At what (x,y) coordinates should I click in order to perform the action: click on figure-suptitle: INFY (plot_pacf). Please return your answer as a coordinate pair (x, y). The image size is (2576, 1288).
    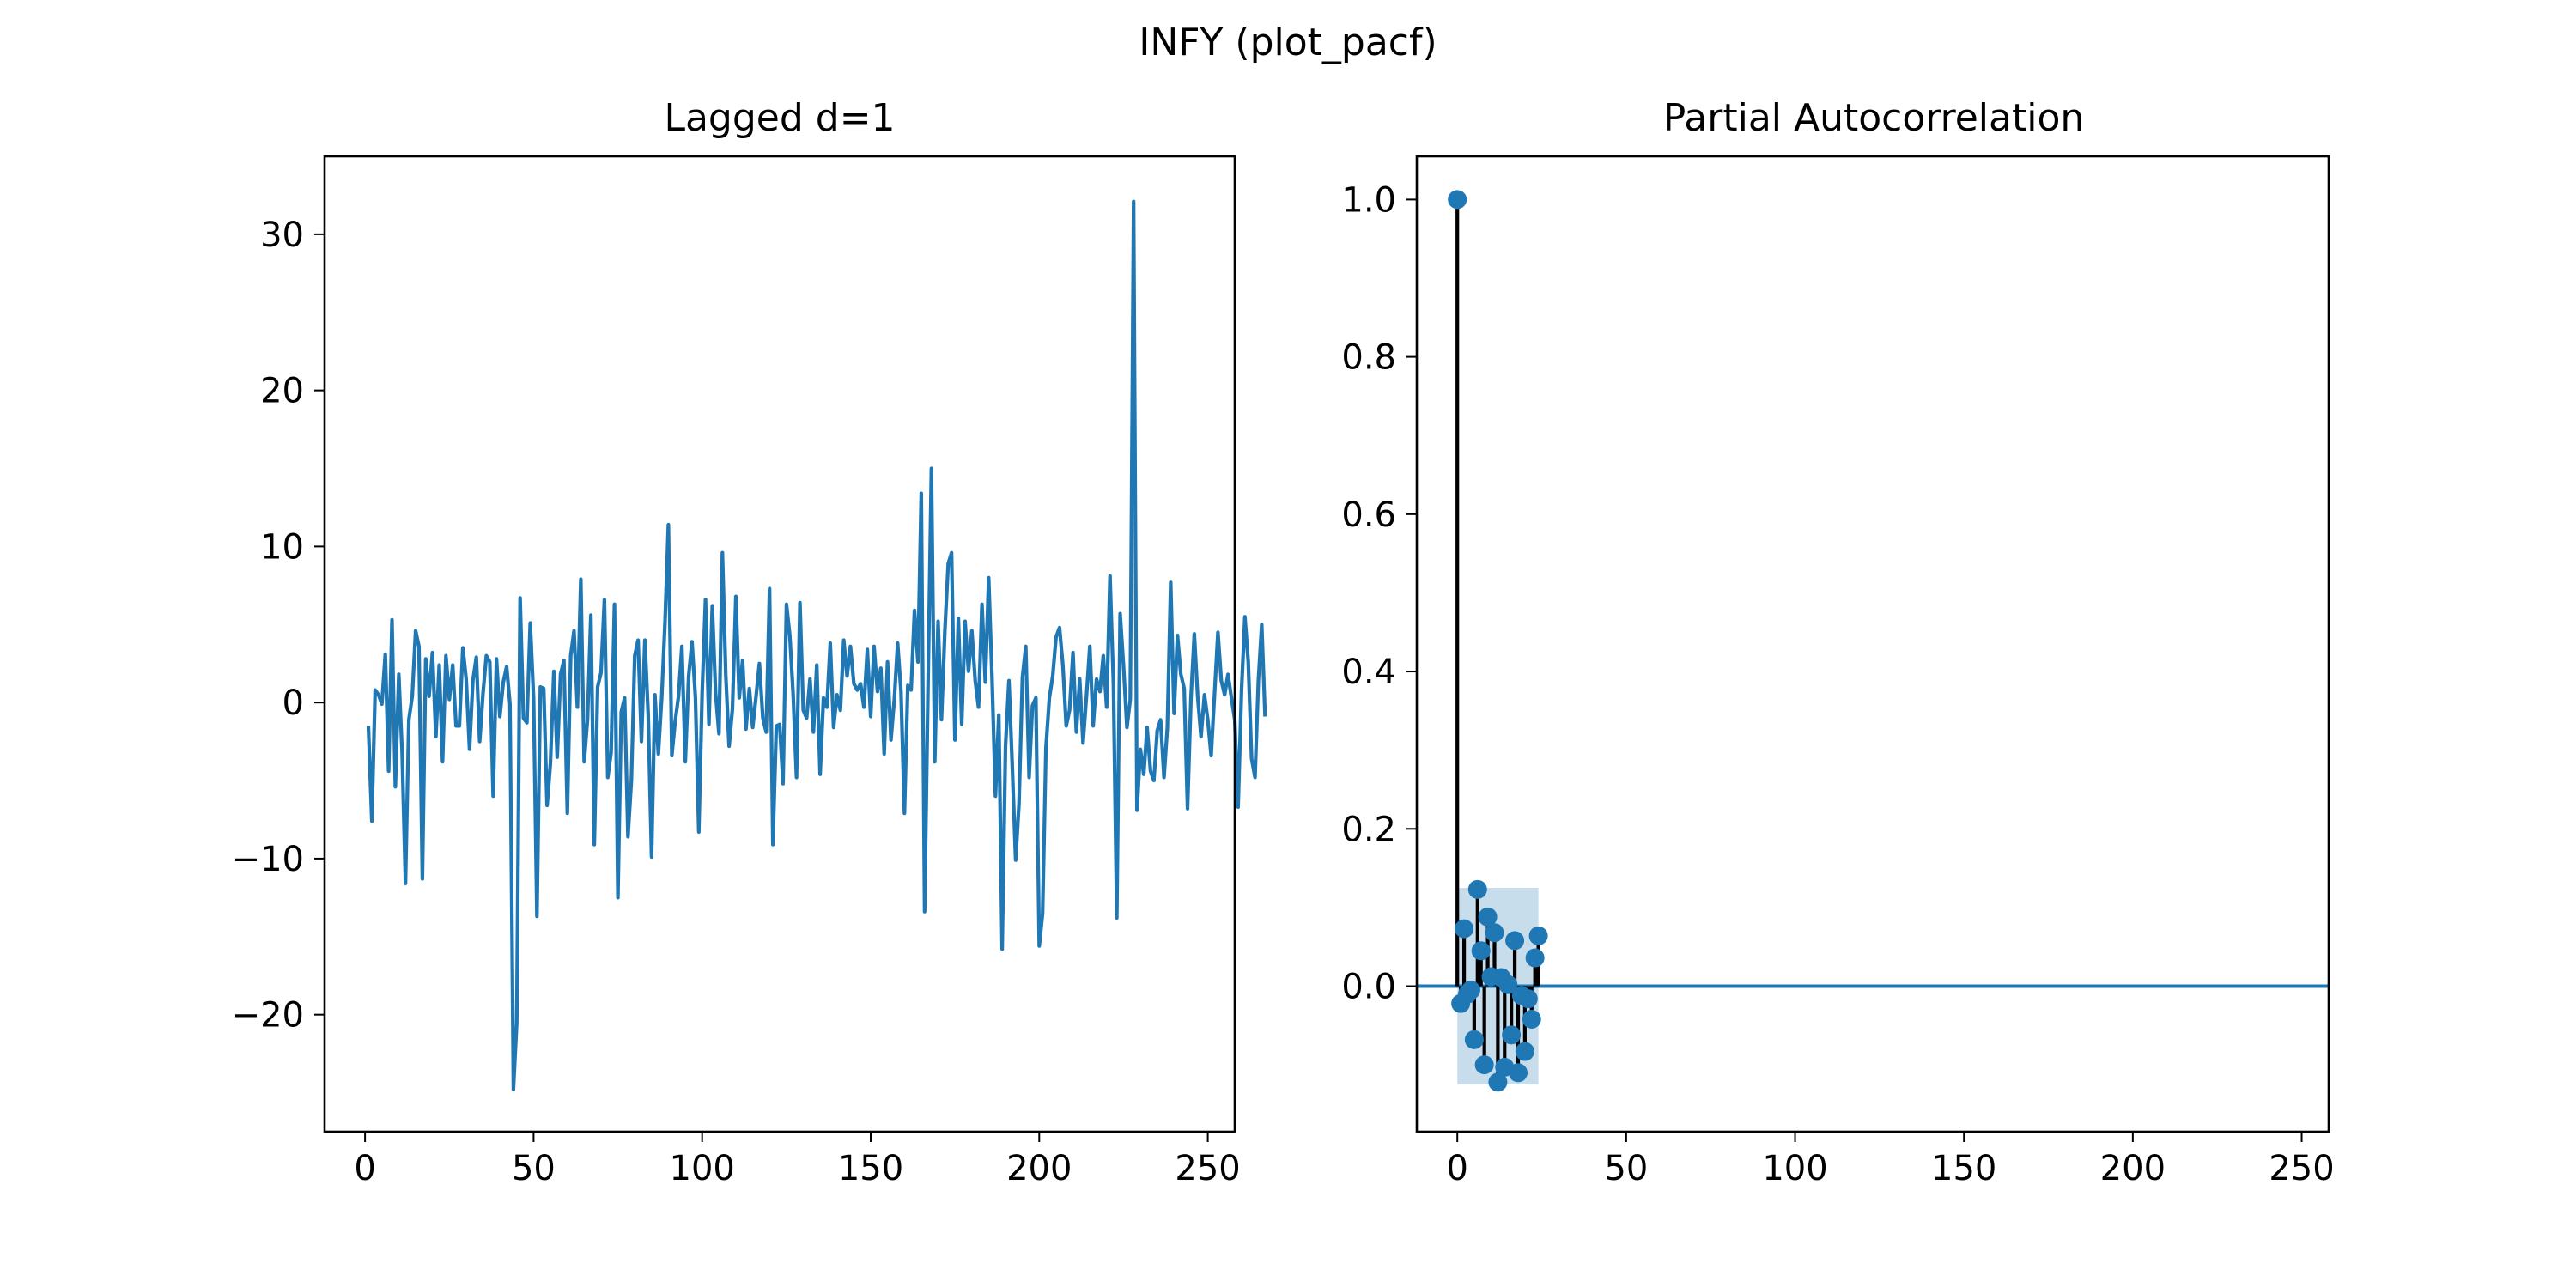
    Looking at the image, I should click on (1288, 42).